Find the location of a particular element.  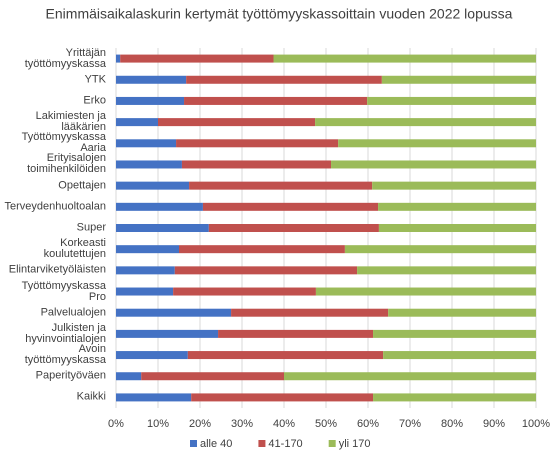

y-tick-label: Elintarviketyöläisten is located at coordinates (57, 269).